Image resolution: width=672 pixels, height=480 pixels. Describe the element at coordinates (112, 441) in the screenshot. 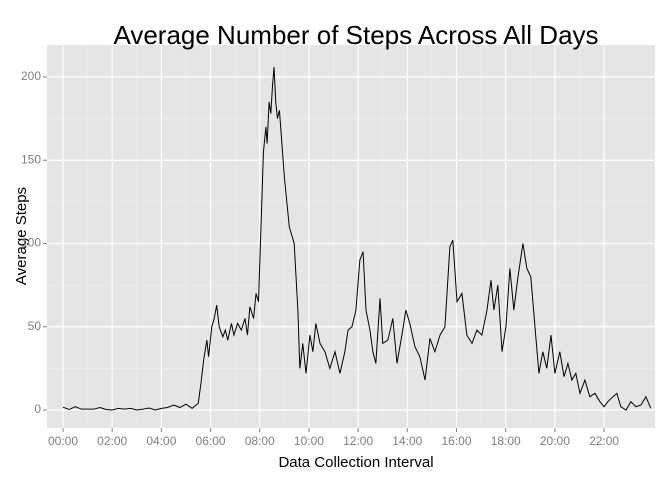

I see `x-tick-label: 02:00` at that location.